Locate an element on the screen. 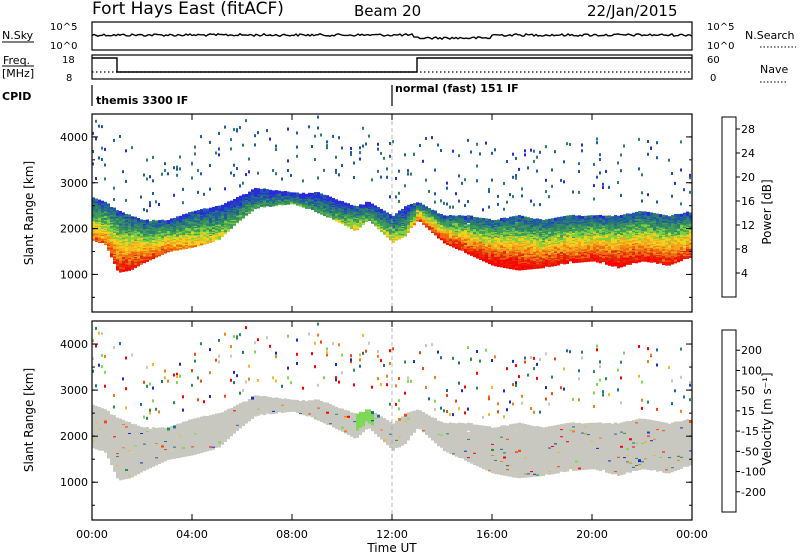  nsky-tick-bottom: 10^0 is located at coordinates (63, 46).